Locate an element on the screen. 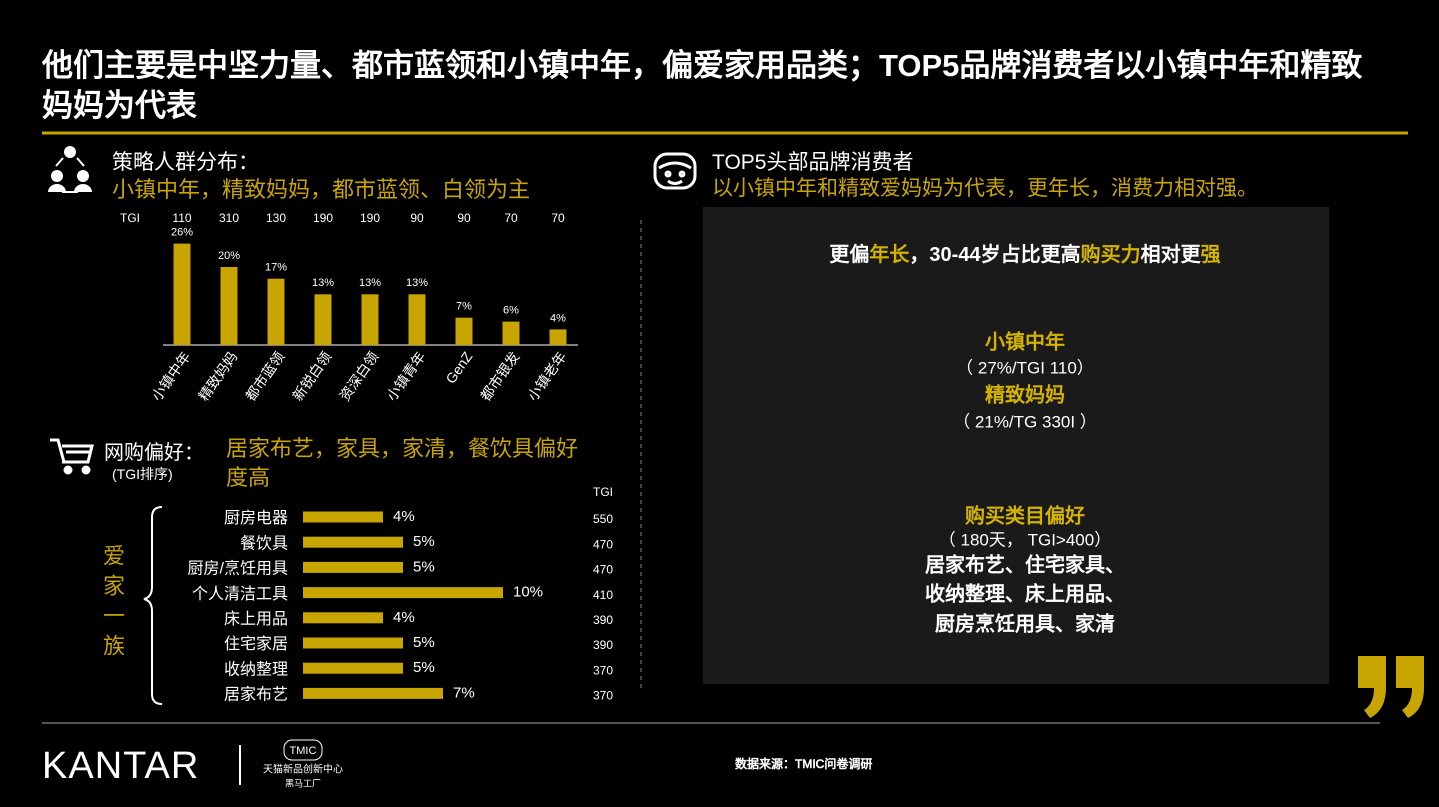 The width and height of the screenshot is (1439, 807). panel-line: 精致妈妈 is located at coordinates (1025, 394).